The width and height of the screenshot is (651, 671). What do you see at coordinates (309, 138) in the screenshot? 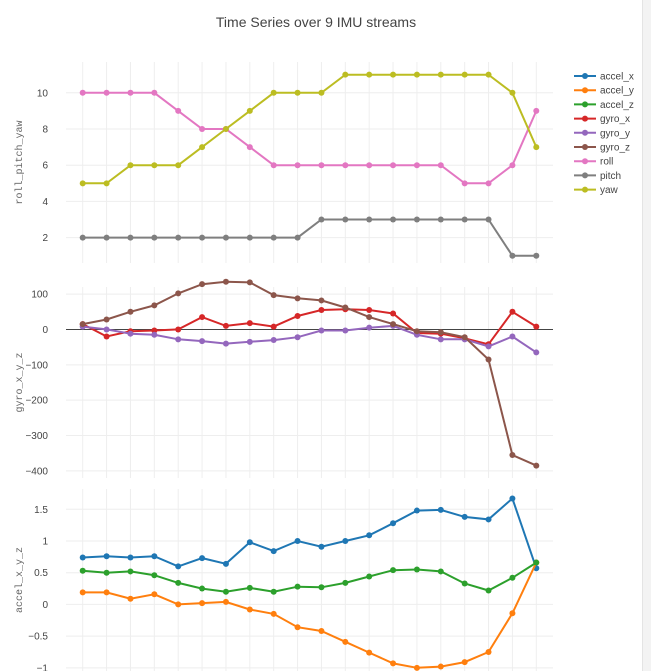
I see `series-roll` at bounding box center [309, 138].